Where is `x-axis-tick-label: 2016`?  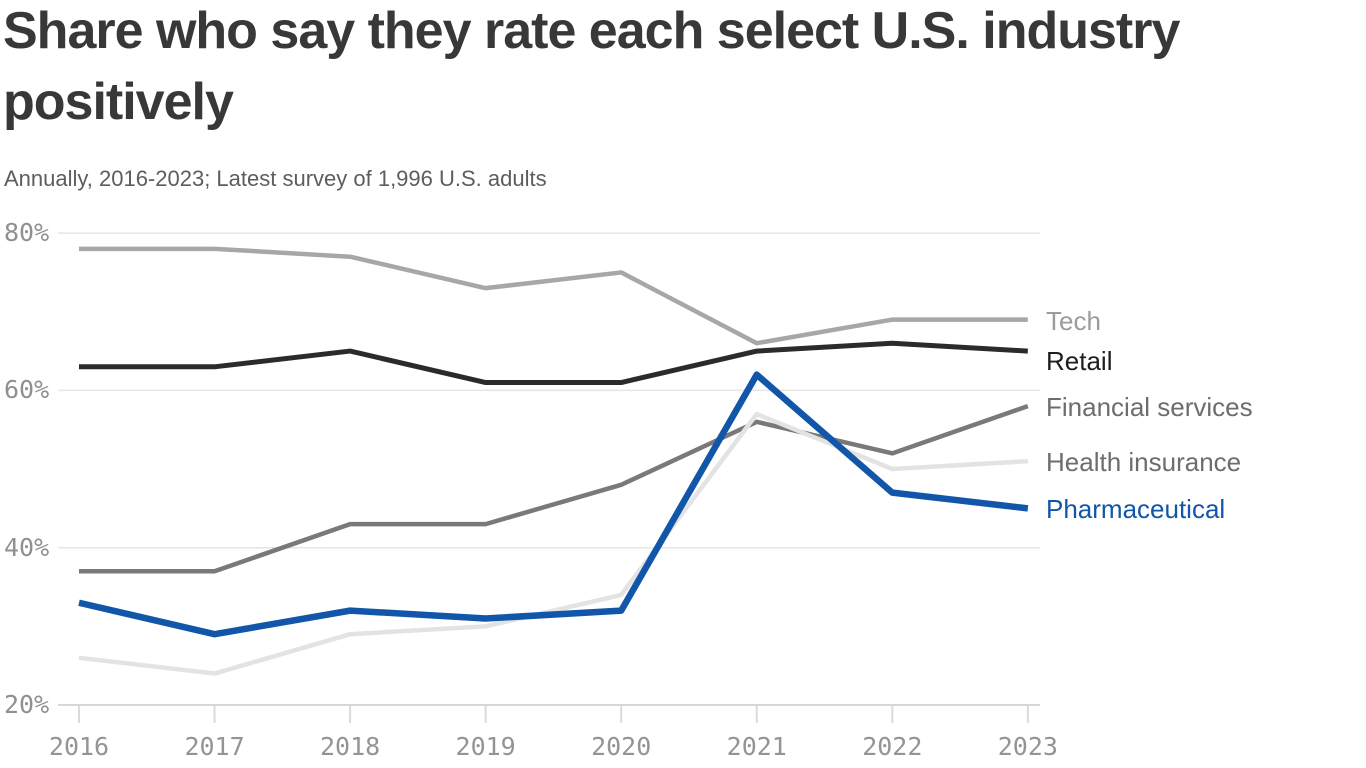
x-axis-tick-label: 2016 is located at coordinates (79, 746).